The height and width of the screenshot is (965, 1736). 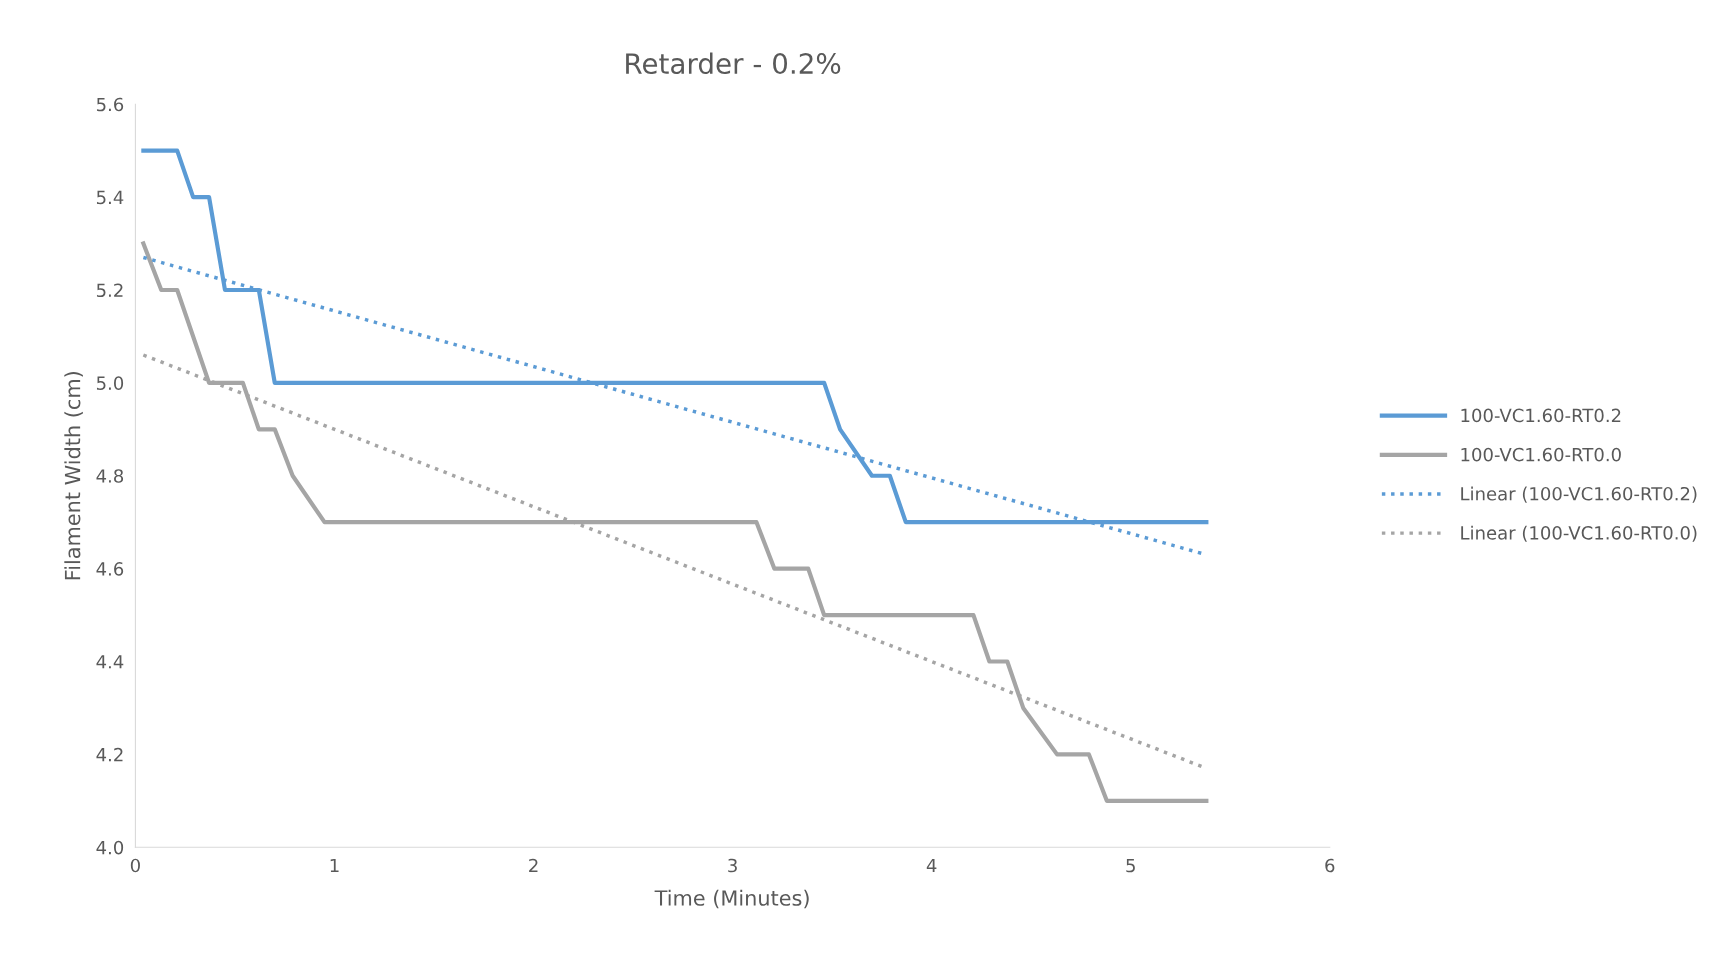 What do you see at coordinates (110, 569) in the screenshot?
I see `y-tick-label: 4.6` at bounding box center [110, 569].